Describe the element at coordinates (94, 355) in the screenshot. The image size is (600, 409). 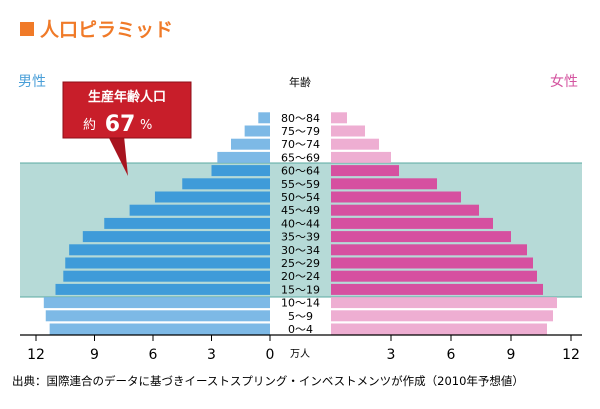
I see `x-tick-label-1: 9` at that location.